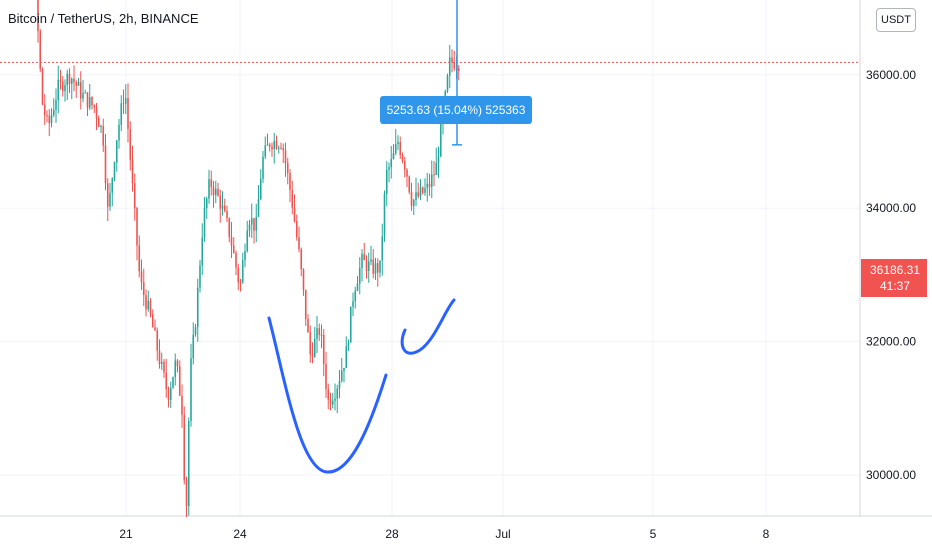  I want to click on measure-tool, so click(457, 73).